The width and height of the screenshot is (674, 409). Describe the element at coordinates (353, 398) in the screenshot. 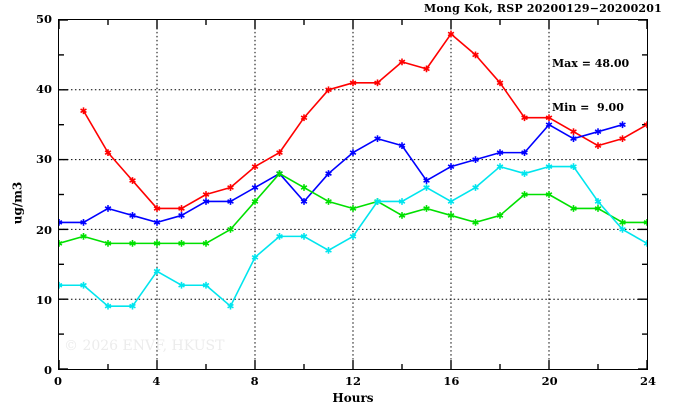

I see `x-axis-label: Hours` at that location.